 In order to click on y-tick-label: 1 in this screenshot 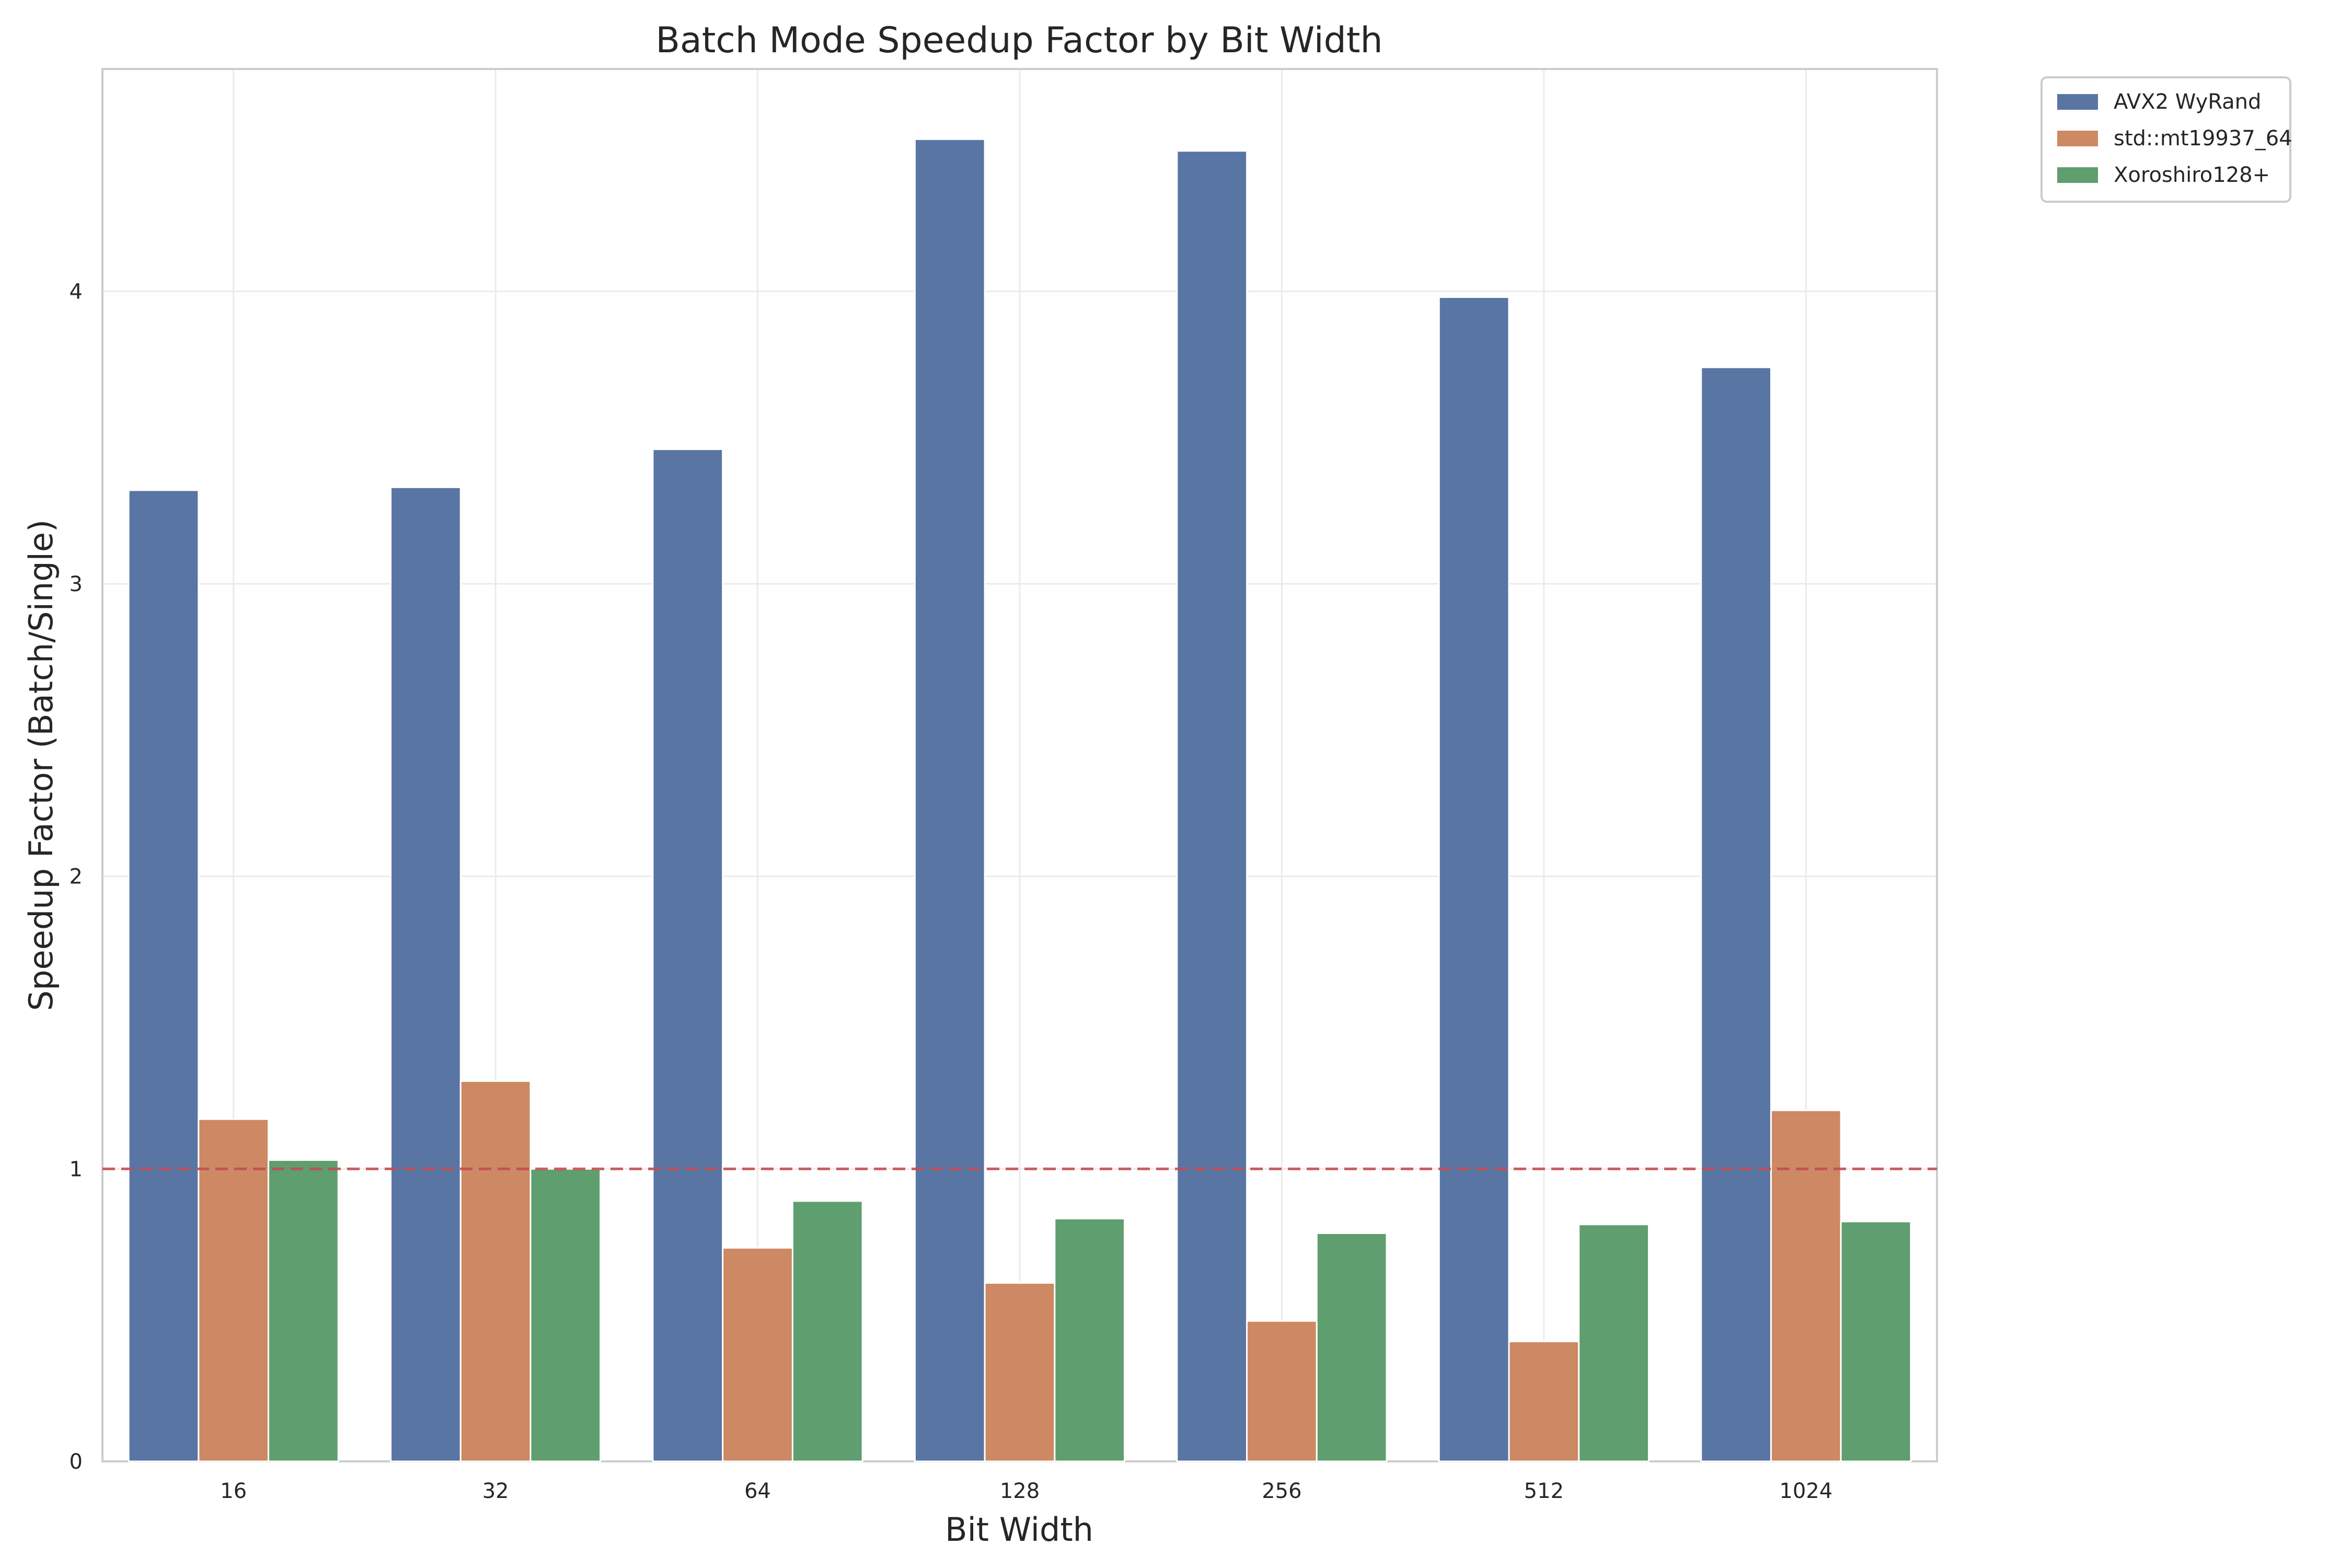, I will do `click(76, 1169)`.